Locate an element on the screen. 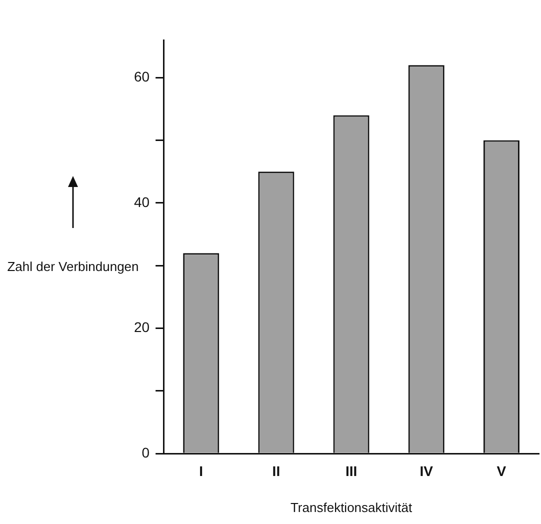  y-tick-label: 60 is located at coordinates (142, 76).